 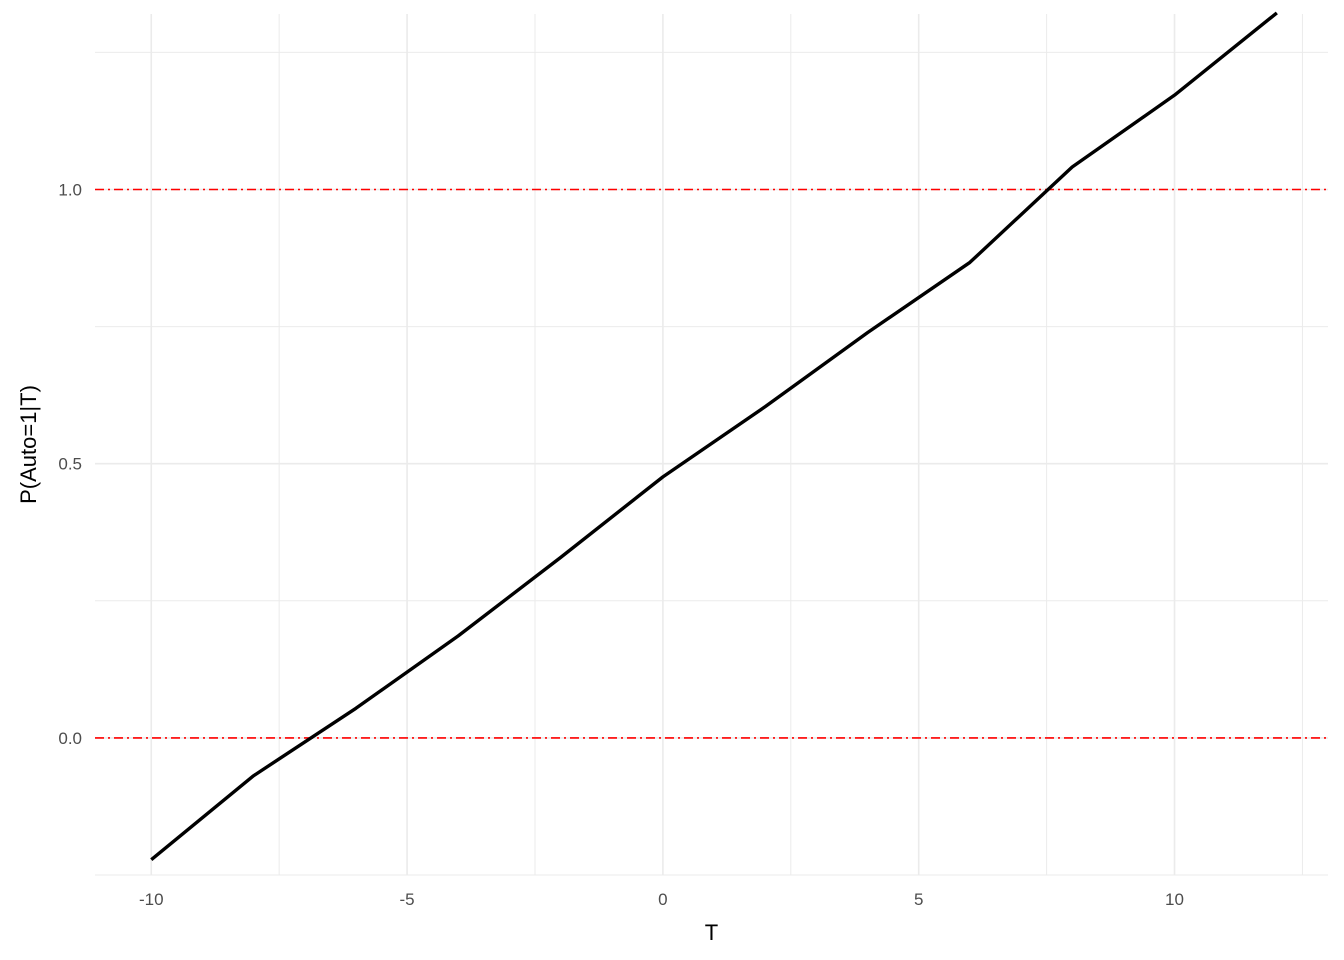 I want to click on y-axis-ticks: 0.0 0.5 1.0, so click(x=70, y=463).